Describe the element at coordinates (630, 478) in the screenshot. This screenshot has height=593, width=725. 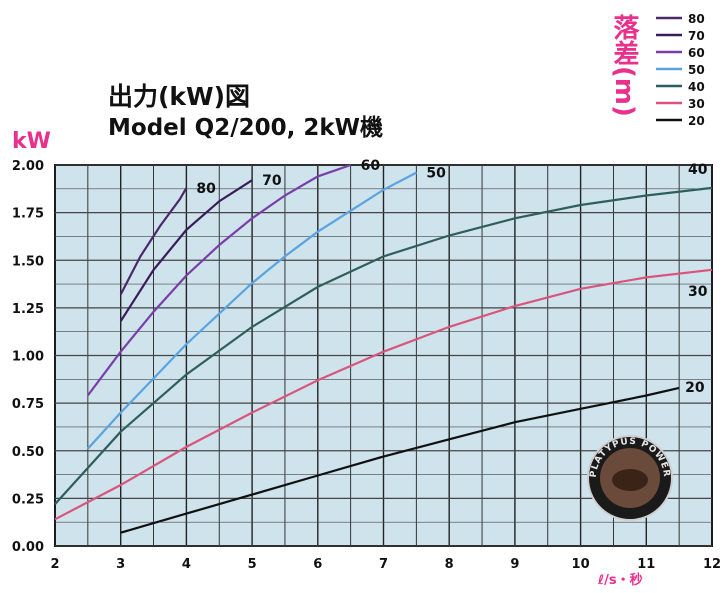
I see `platypus-power-logo: PLATYPUS POWER` at that location.